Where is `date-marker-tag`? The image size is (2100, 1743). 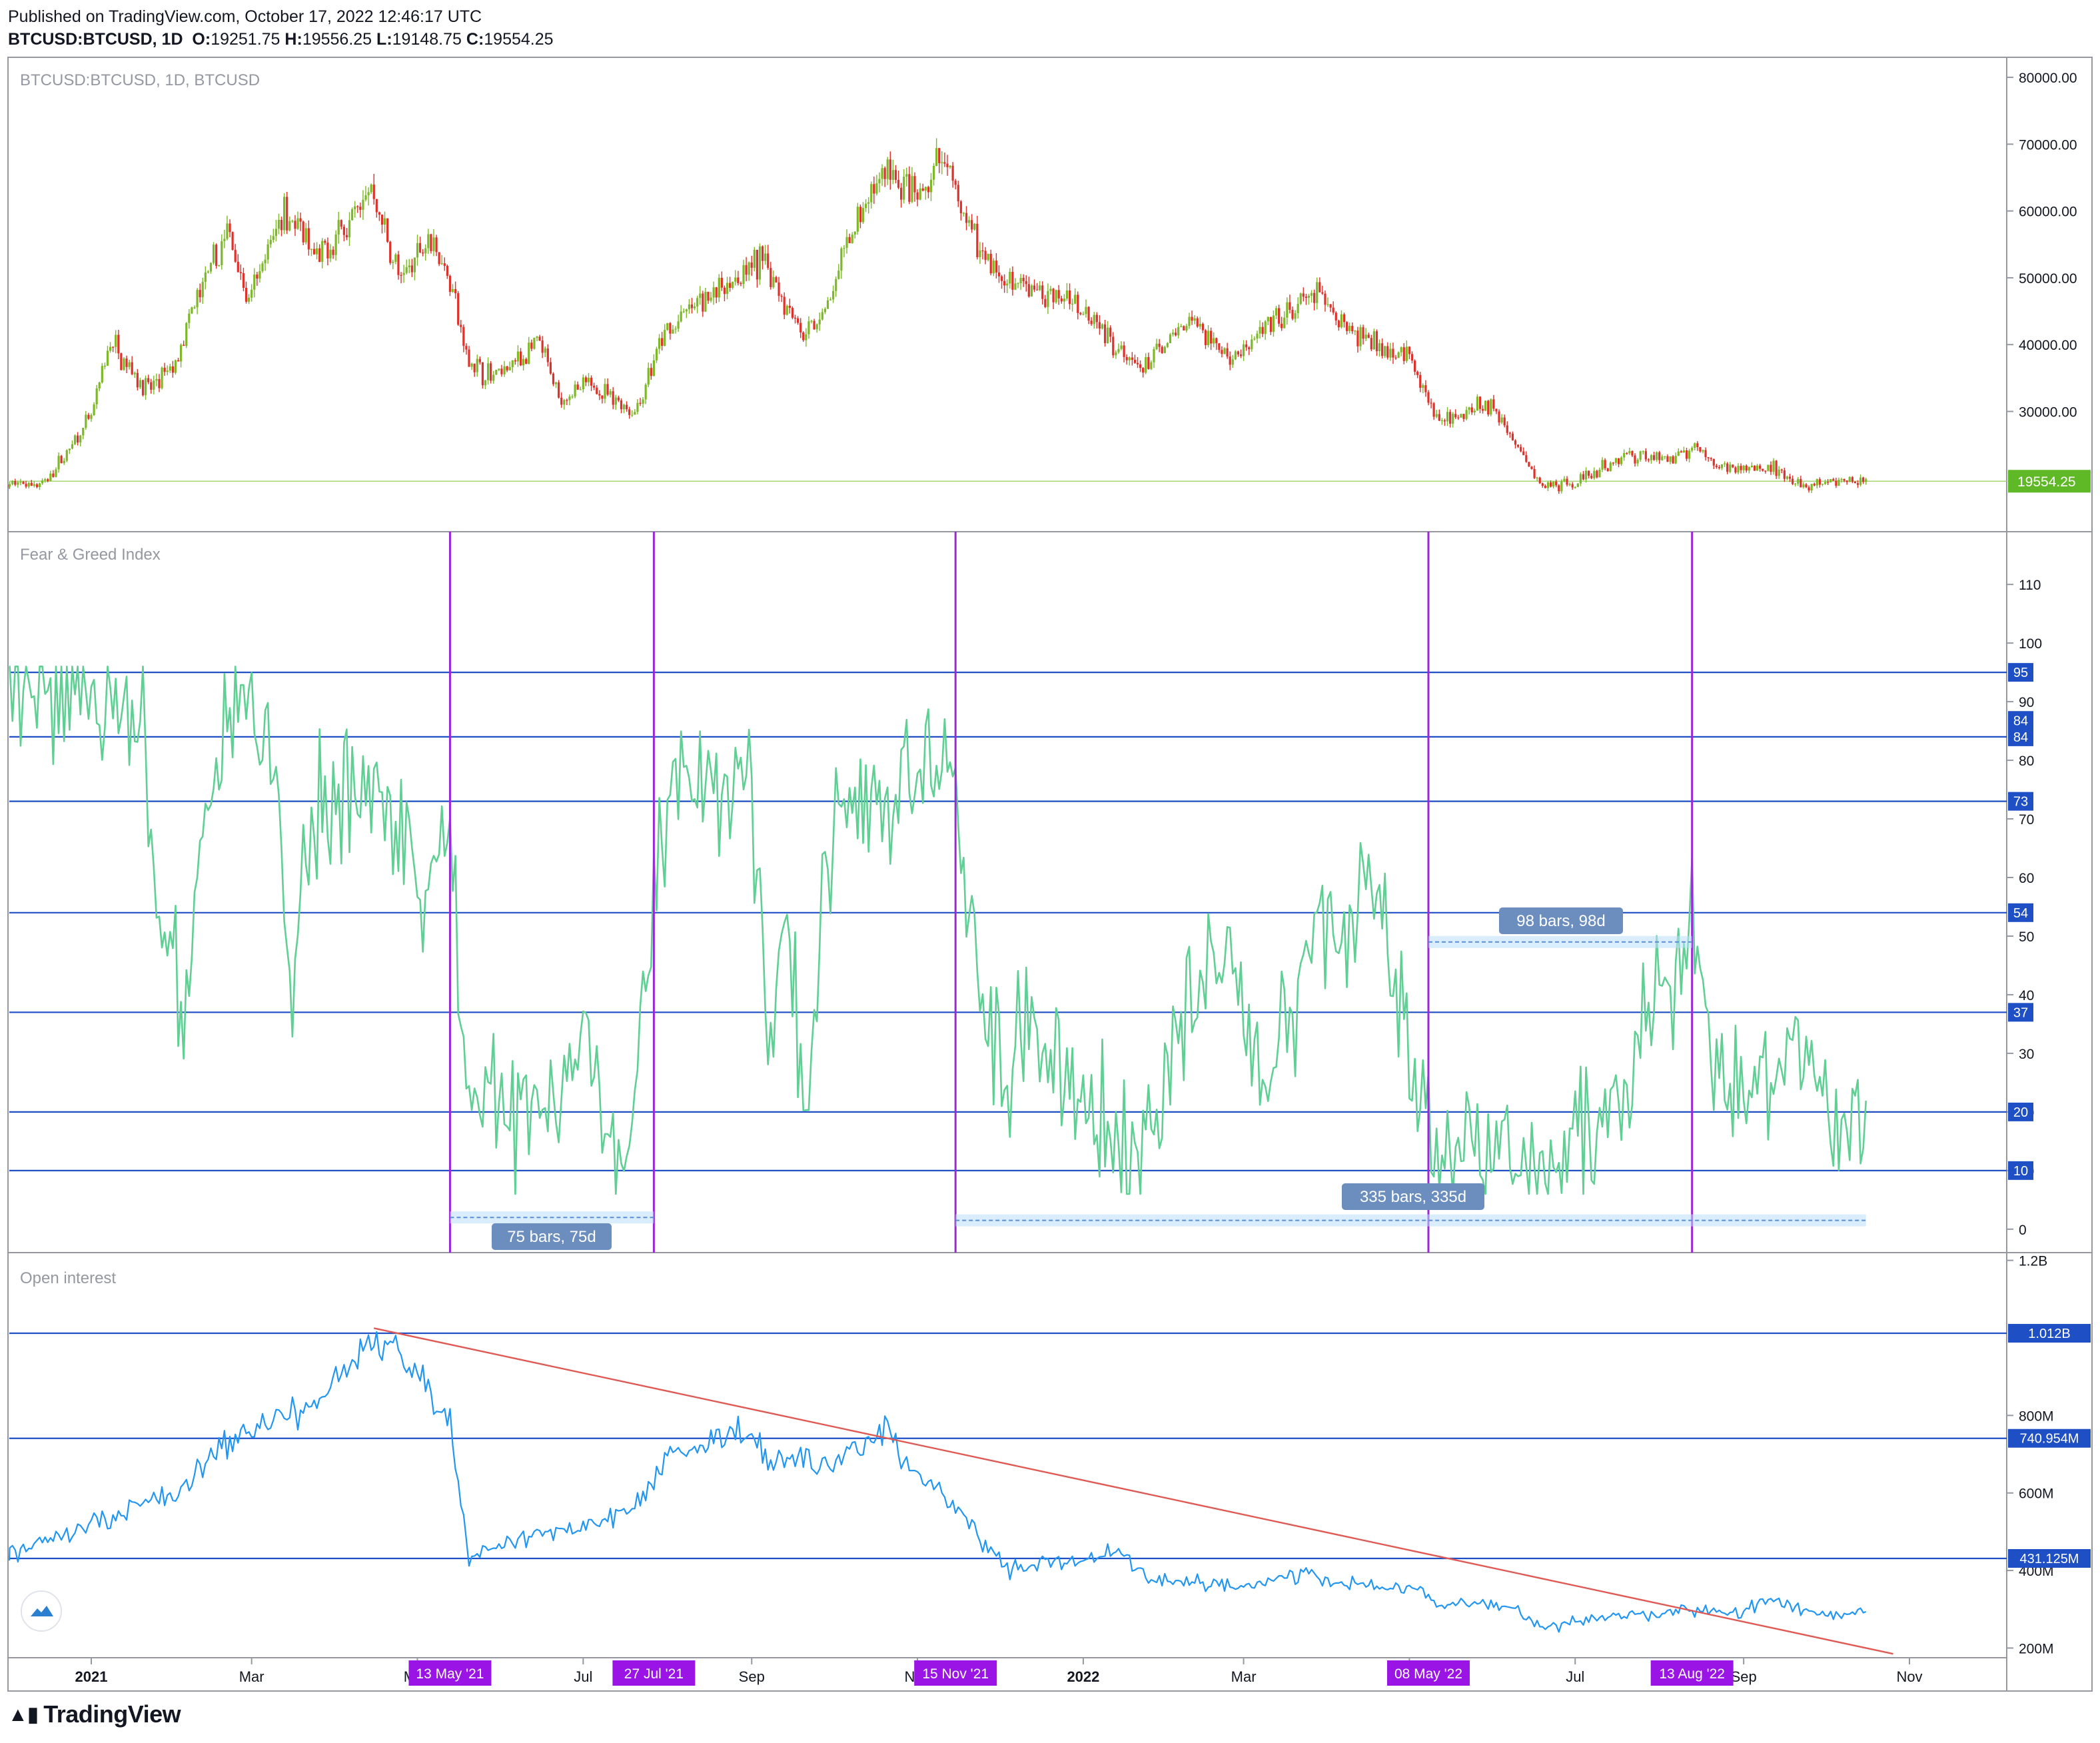 date-marker-tag is located at coordinates (956, 1673).